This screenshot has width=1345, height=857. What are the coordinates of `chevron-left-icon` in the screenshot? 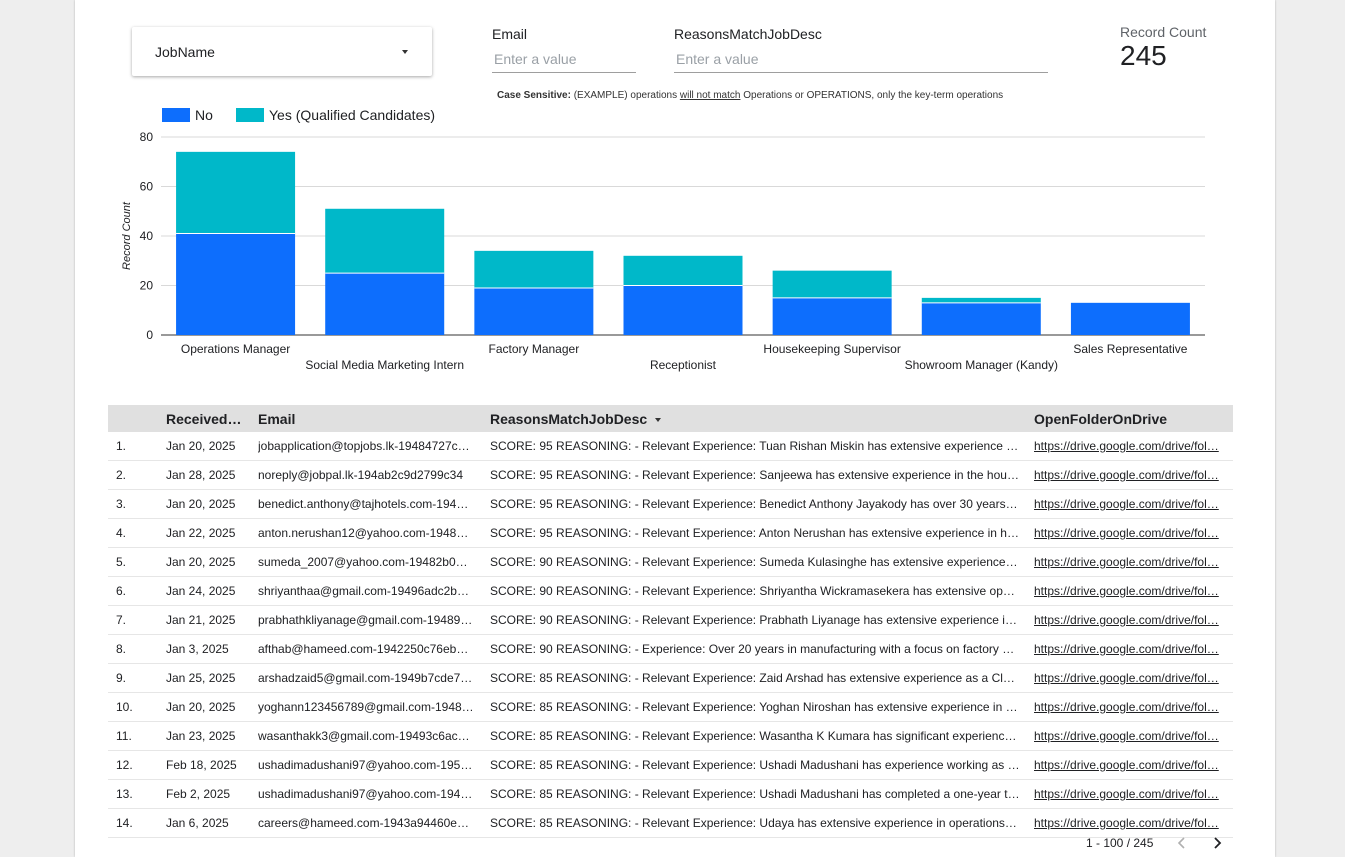 It's located at (1182, 843).